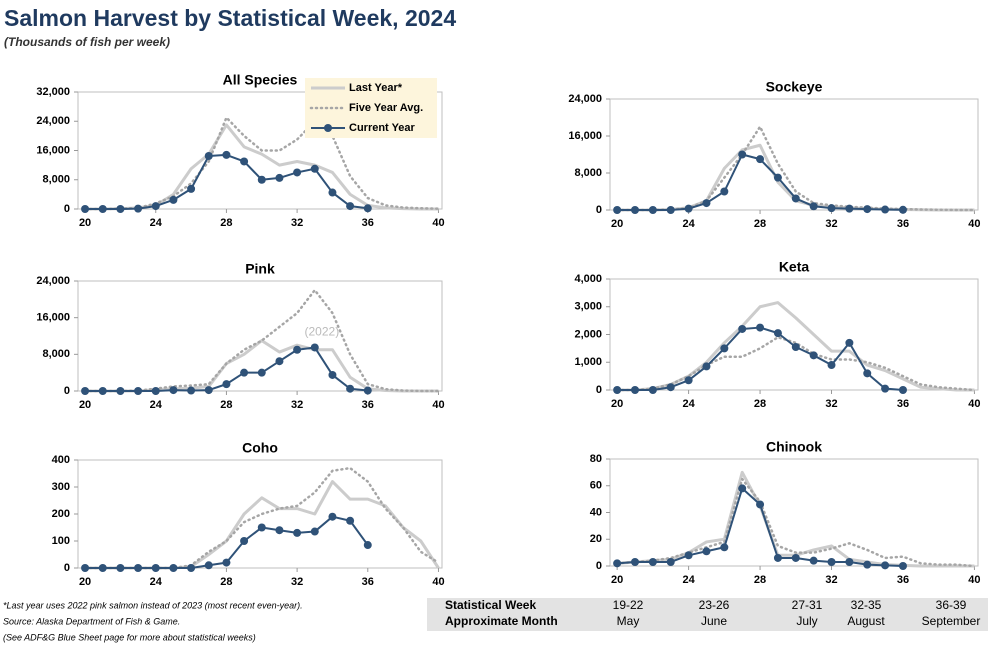  I want to click on chart-title: Chinook, so click(794, 447).